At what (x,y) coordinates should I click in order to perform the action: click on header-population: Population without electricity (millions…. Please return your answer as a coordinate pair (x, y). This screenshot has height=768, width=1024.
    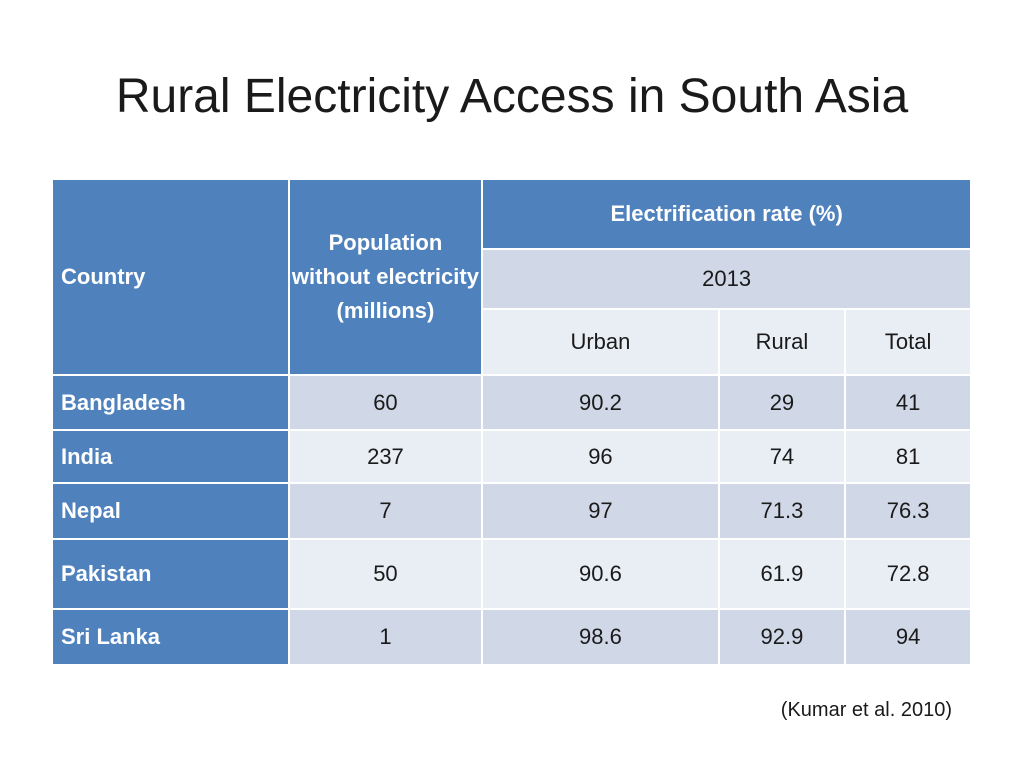
    Looking at the image, I should click on (385, 277).